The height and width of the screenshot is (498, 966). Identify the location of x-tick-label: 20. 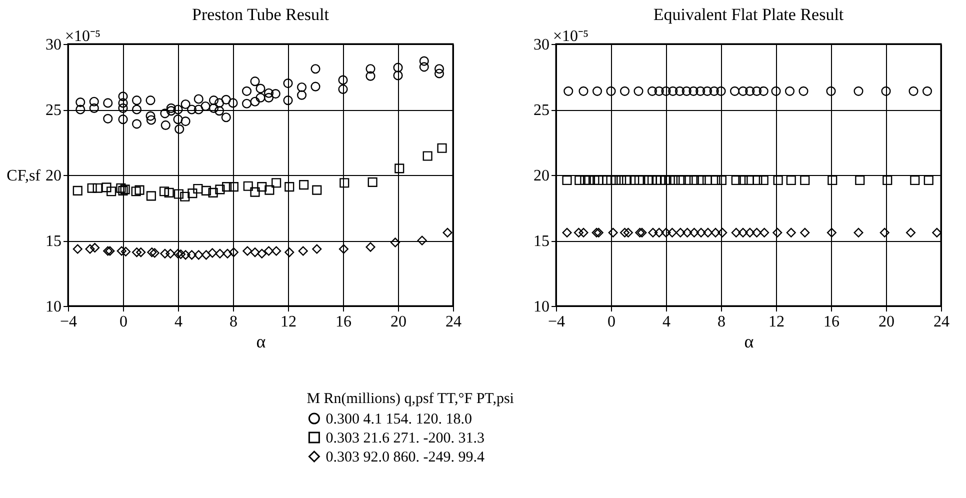
(886, 322).